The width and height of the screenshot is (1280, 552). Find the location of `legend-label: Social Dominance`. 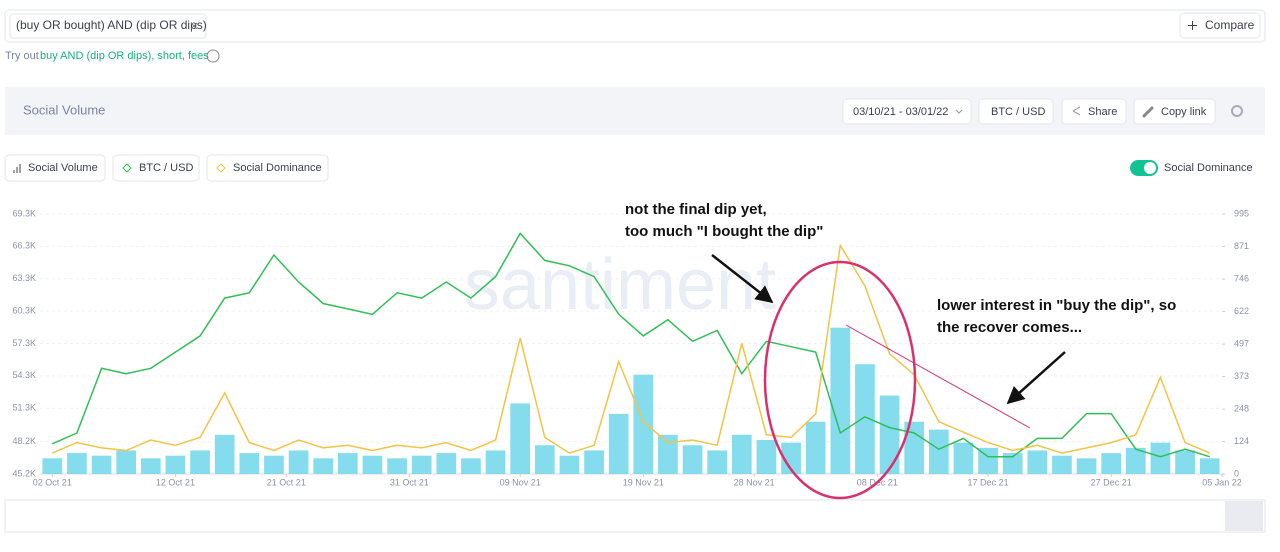

legend-label: Social Dominance is located at coordinates (277, 168).